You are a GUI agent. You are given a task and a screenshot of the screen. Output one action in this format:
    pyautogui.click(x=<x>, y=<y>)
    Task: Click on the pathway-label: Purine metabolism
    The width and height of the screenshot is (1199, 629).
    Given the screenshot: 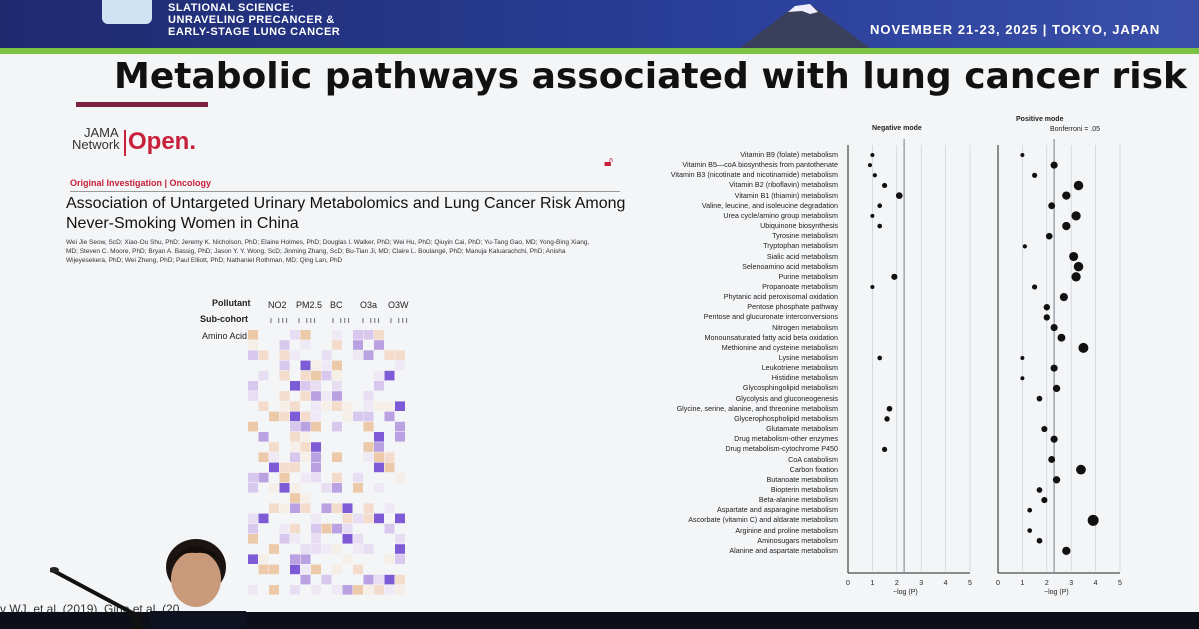 What is the action you would take?
    pyautogui.click(x=808, y=276)
    